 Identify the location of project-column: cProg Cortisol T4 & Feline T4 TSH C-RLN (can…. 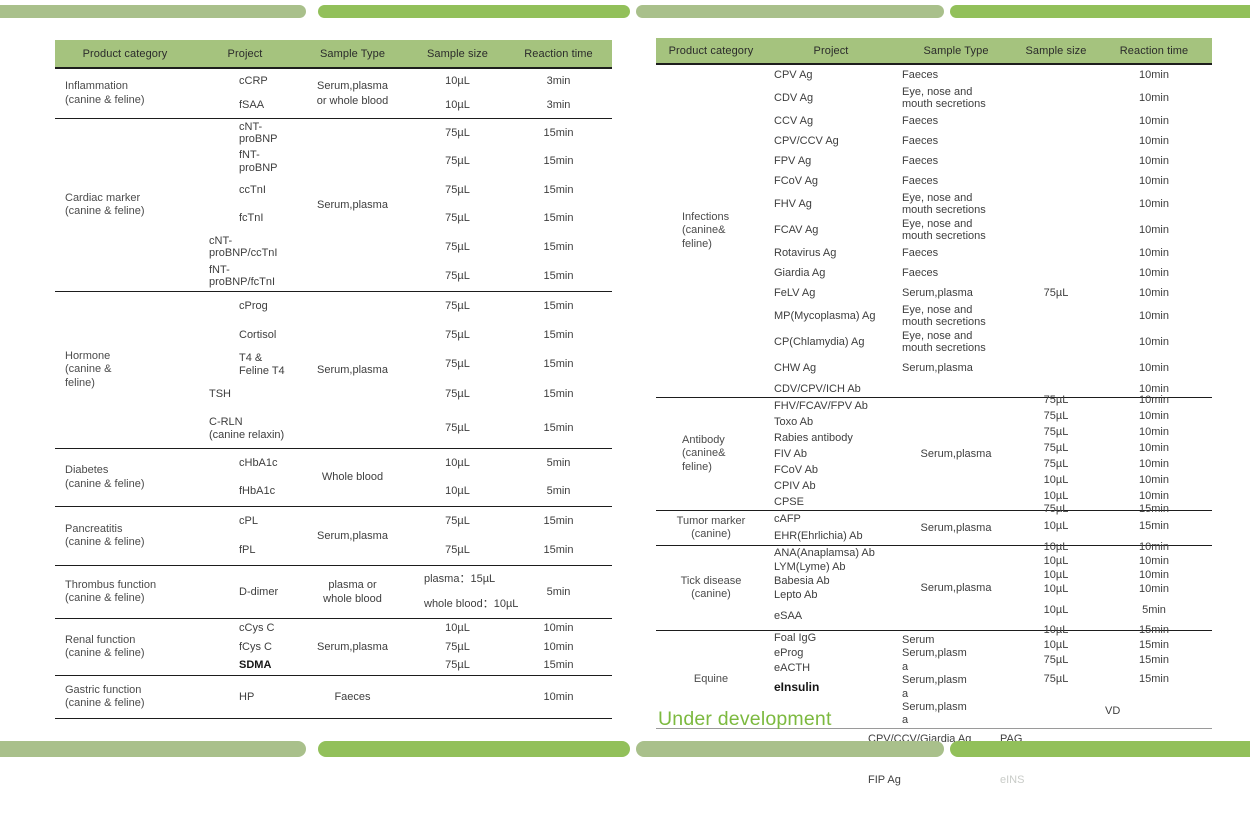
(245, 370).